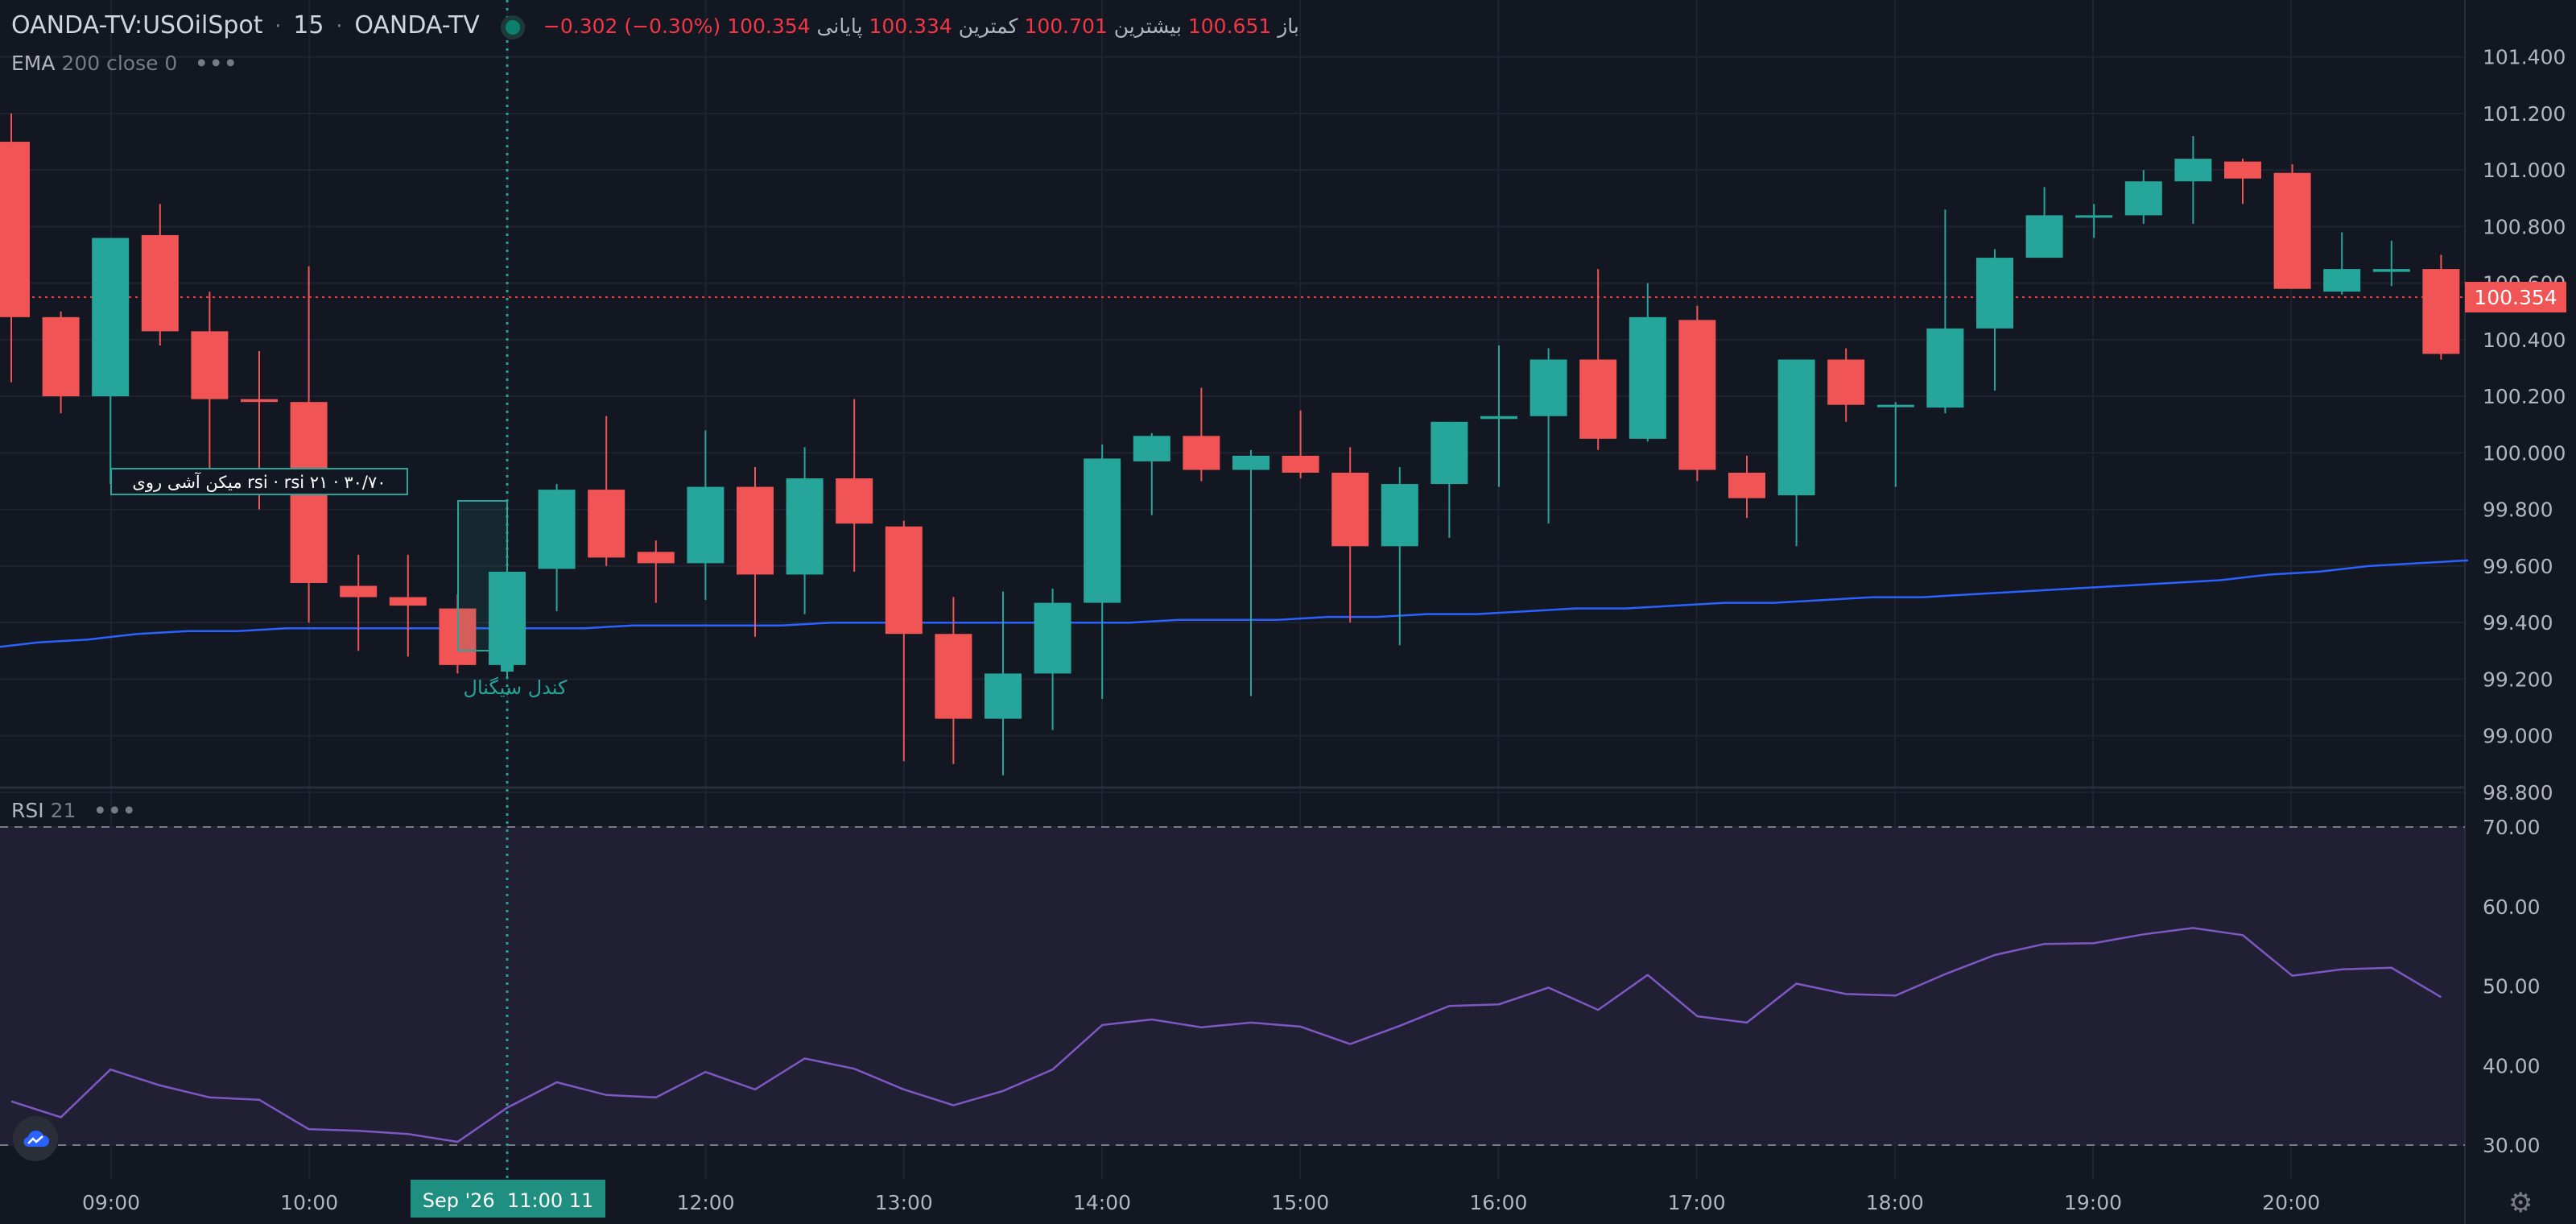 The image size is (2576, 1224). What do you see at coordinates (2518, 792) in the screenshot?
I see `price-tick-label: 98.800` at bounding box center [2518, 792].